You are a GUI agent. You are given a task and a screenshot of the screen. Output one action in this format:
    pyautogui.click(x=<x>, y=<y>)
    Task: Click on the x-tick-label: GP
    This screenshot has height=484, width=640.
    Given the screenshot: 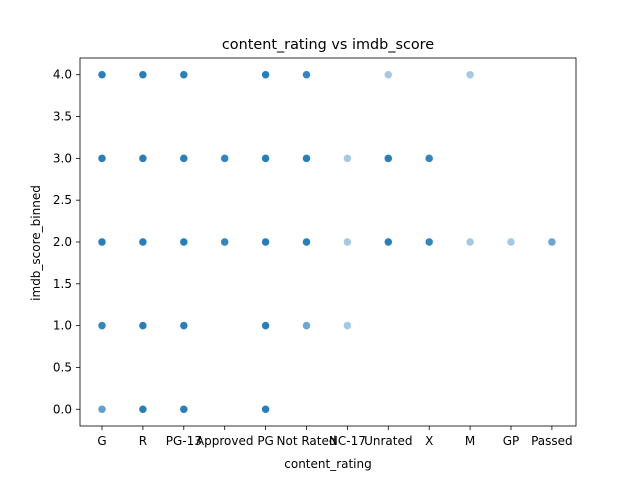 What is the action you would take?
    pyautogui.click(x=511, y=441)
    